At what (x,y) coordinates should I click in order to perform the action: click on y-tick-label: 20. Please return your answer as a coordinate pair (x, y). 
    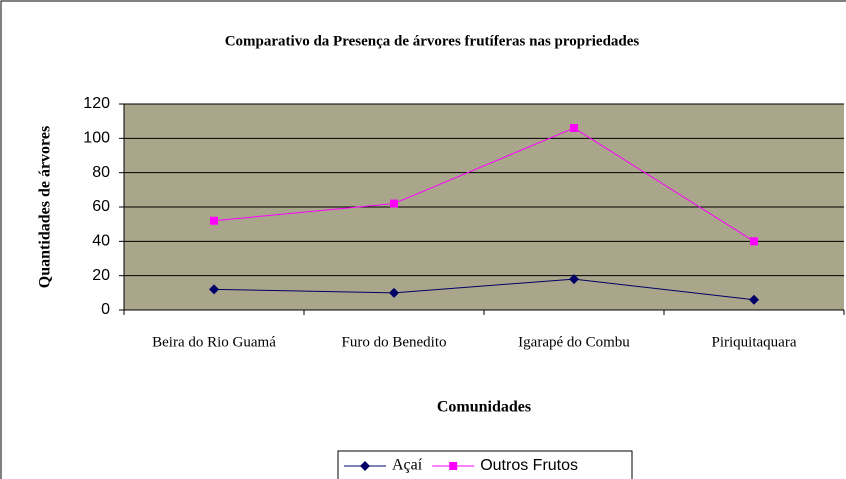
    Looking at the image, I should click on (101, 275).